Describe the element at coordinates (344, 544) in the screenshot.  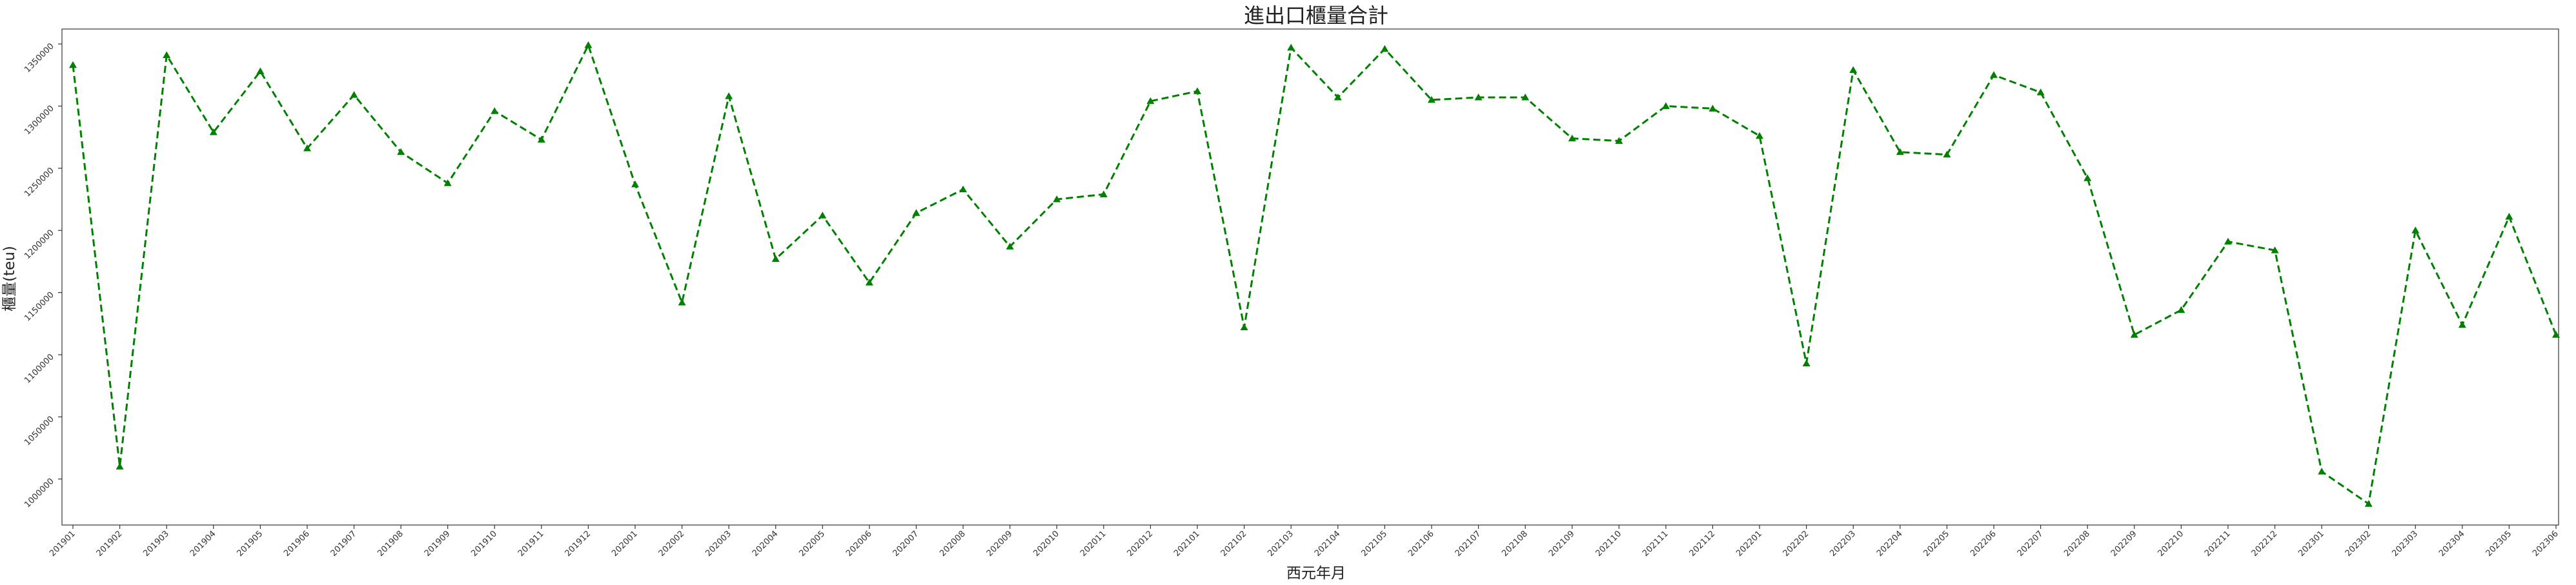
I see `x-tick-label: 201907` at that location.